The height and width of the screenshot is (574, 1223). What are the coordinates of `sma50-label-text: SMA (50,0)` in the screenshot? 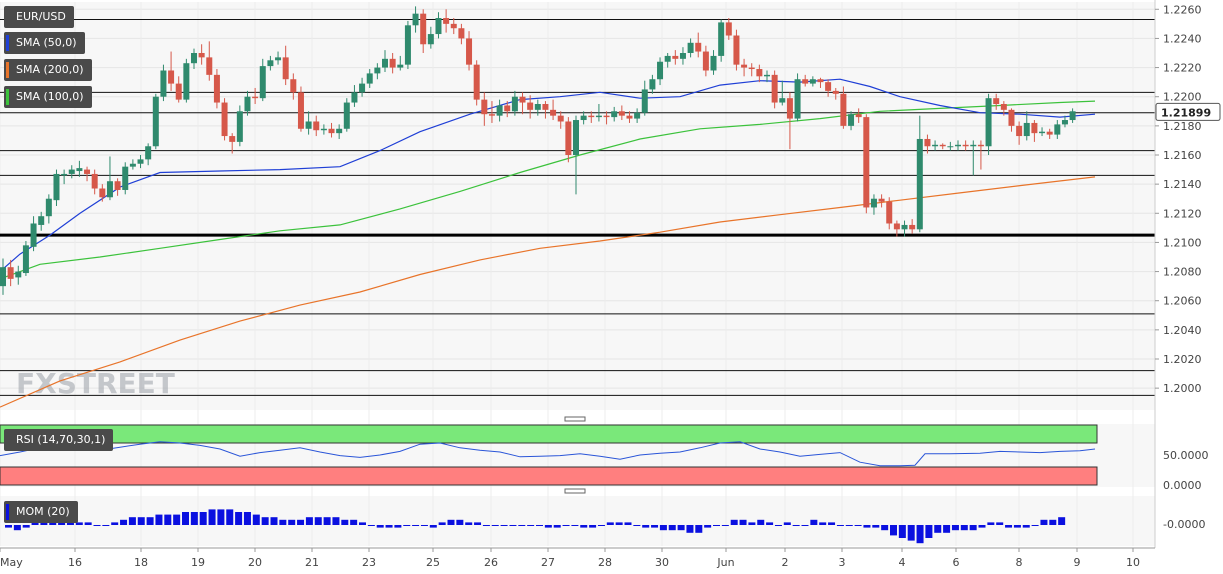 It's located at (46, 42).